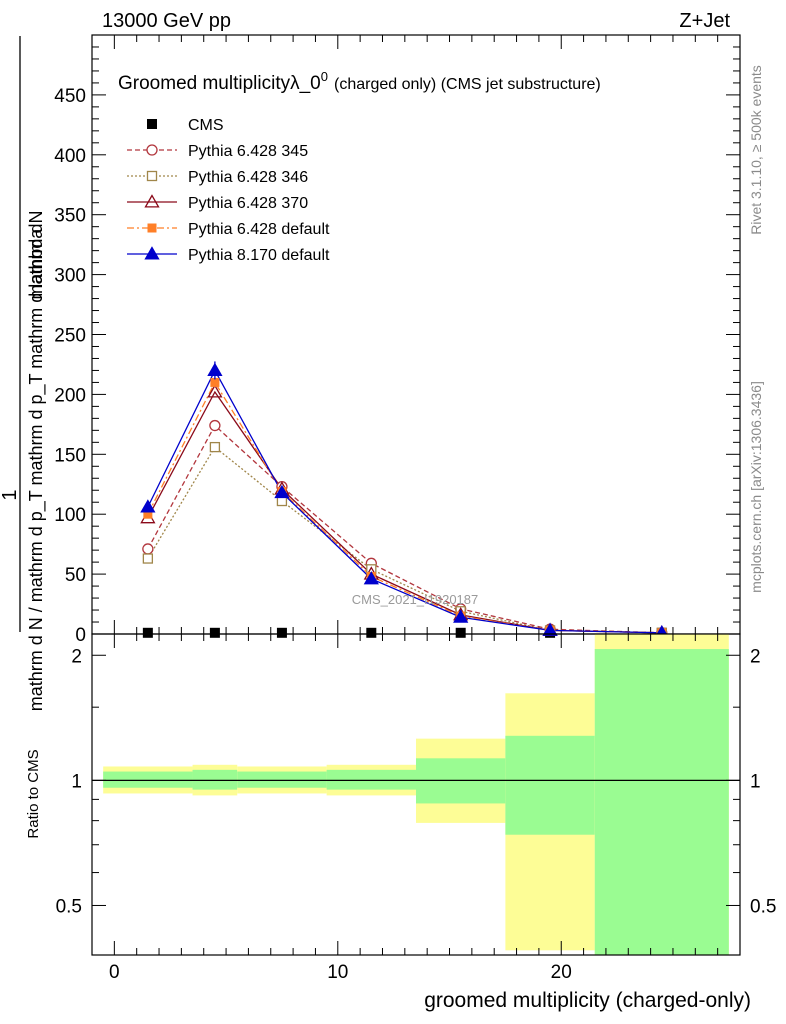  Describe the element at coordinates (756, 487) in the screenshot. I see `mcplots-source-label: mcplots.cern.ch [arXiv:1306.3436]` at that location.